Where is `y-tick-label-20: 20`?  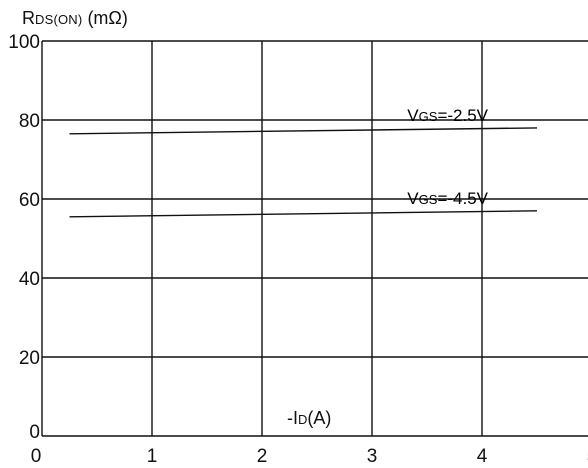
y-tick-label-20: 20 is located at coordinates (29, 358).